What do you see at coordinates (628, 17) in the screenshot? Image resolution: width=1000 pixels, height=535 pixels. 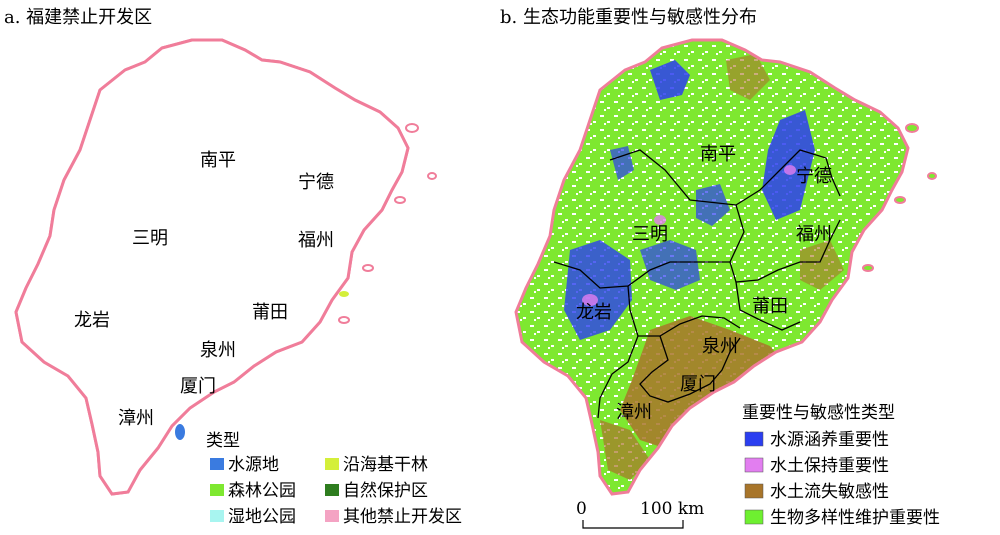 I see `panel-b-title: b. 生态功能重要性与敏感性分布` at bounding box center [628, 17].